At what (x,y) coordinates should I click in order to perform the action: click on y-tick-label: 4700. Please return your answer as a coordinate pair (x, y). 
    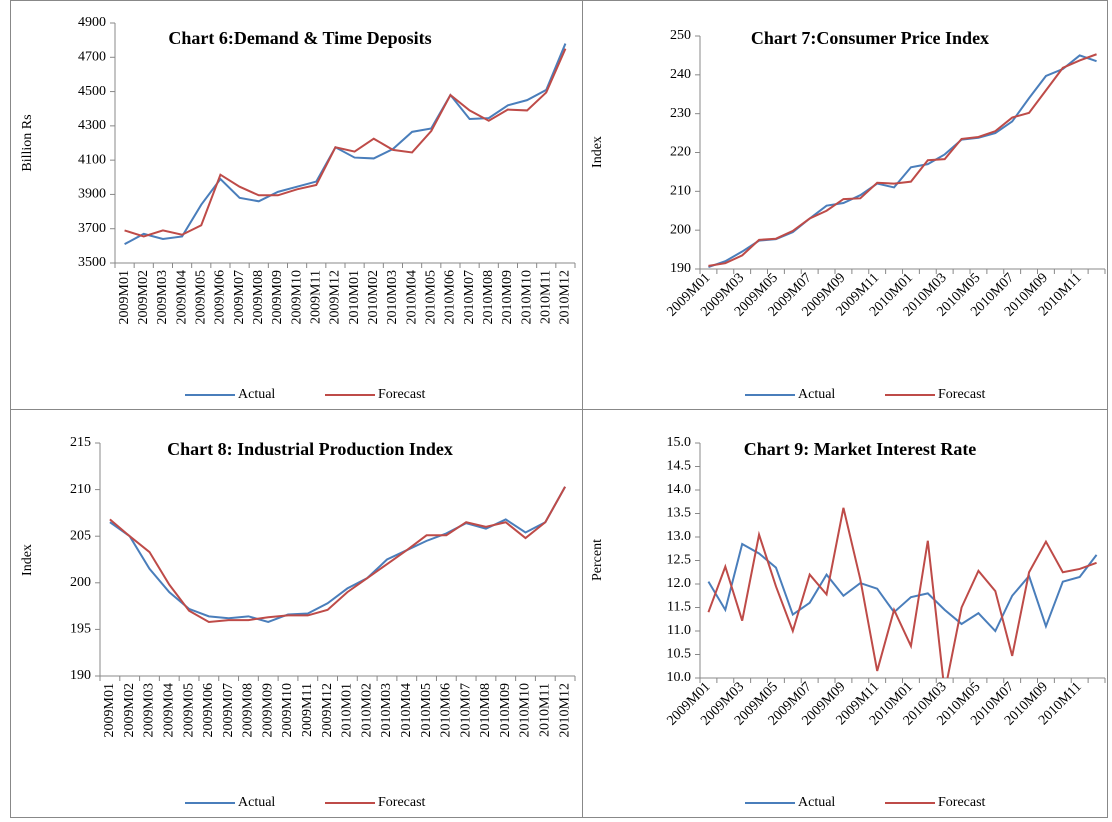
    Looking at the image, I should click on (92, 57).